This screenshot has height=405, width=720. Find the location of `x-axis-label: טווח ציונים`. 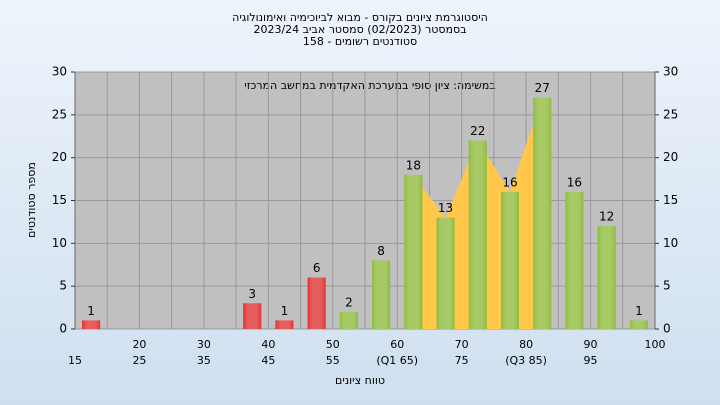

x-axis-label: טווח ציונים is located at coordinates (360, 380).